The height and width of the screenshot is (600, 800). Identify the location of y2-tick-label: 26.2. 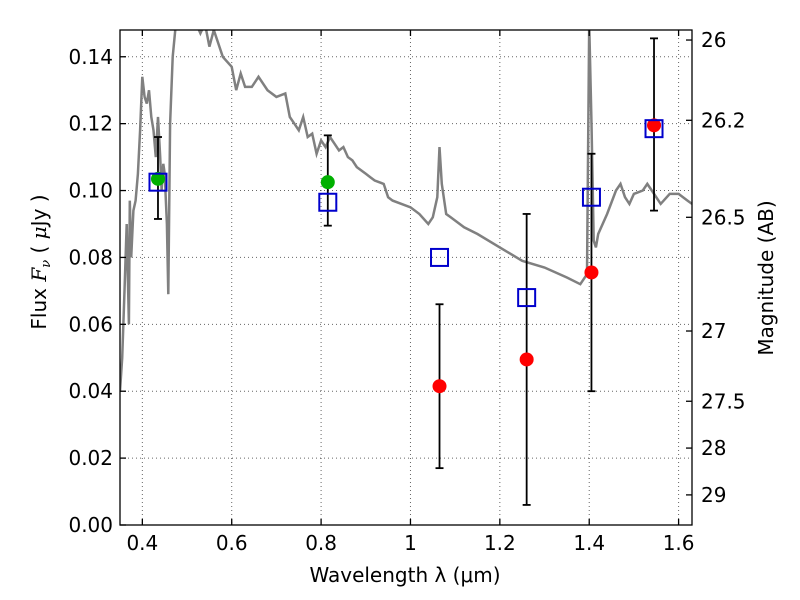
(723, 120).